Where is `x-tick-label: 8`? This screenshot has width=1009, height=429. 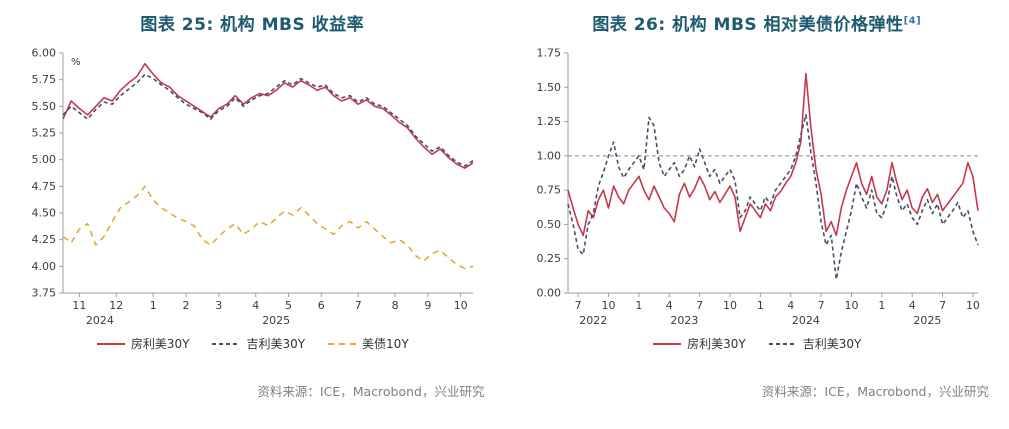
x-tick-label: 8 is located at coordinates (395, 305).